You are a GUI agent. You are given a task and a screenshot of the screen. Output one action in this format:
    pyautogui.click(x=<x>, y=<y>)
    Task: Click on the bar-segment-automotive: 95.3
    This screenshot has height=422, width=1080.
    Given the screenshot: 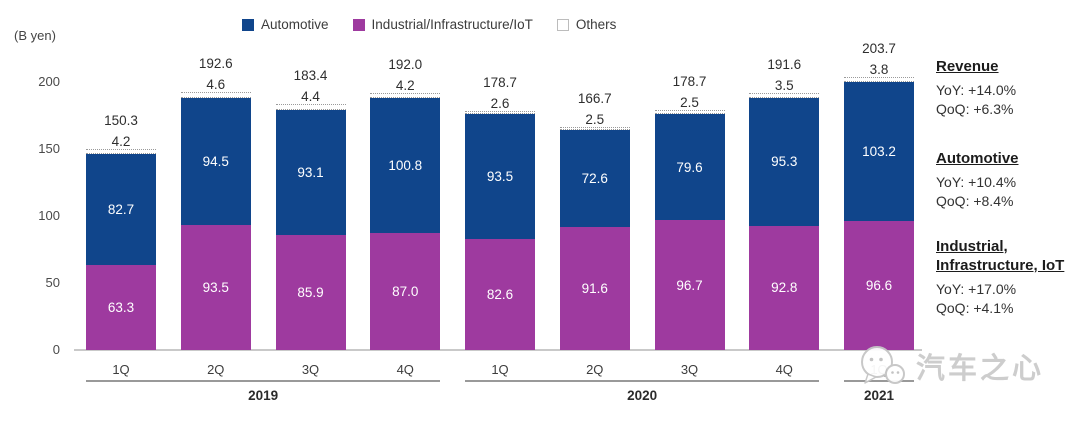 What is the action you would take?
    pyautogui.click(x=784, y=161)
    